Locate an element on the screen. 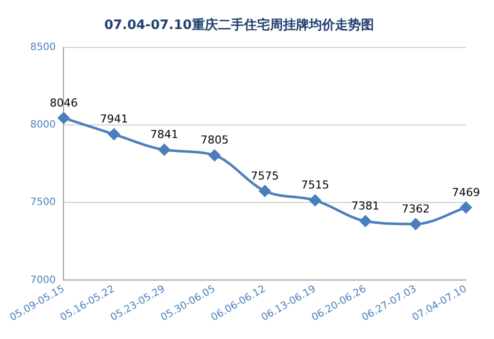 The height and width of the screenshot is (339, 494). y-tick-label: 8500 is located at coordinates (43, 48).